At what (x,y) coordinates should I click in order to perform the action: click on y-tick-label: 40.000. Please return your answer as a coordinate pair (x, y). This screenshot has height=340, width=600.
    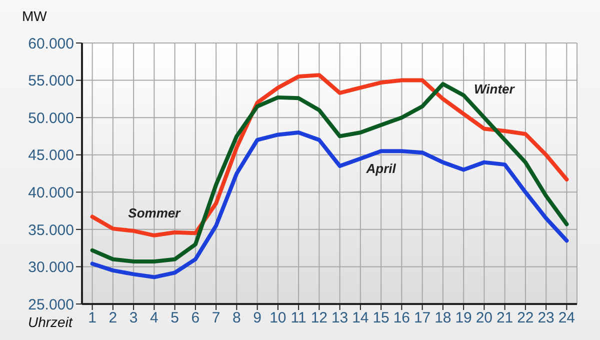
    Looking at the image, I should click on (51, 193).